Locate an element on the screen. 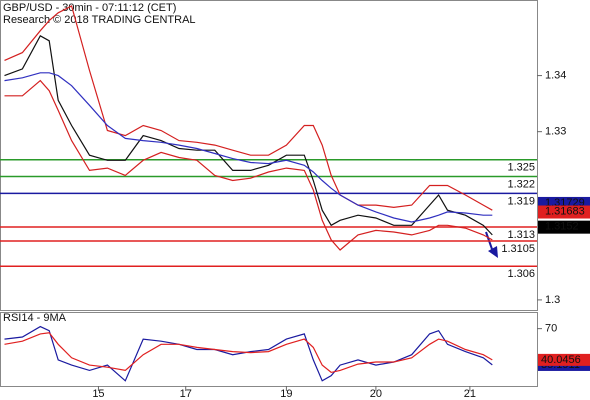 This screenshot has height=400, width=590. forecast-arrow is located at coordinates (489, 242).